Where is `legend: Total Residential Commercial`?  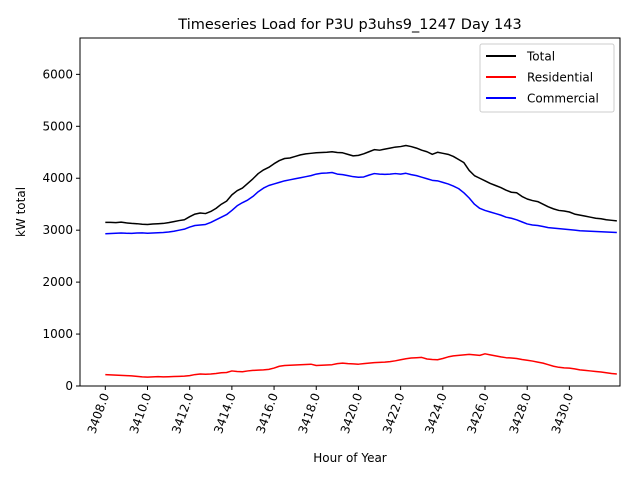 legend: Total Residential Commercial is located at coordinates (547, 78).